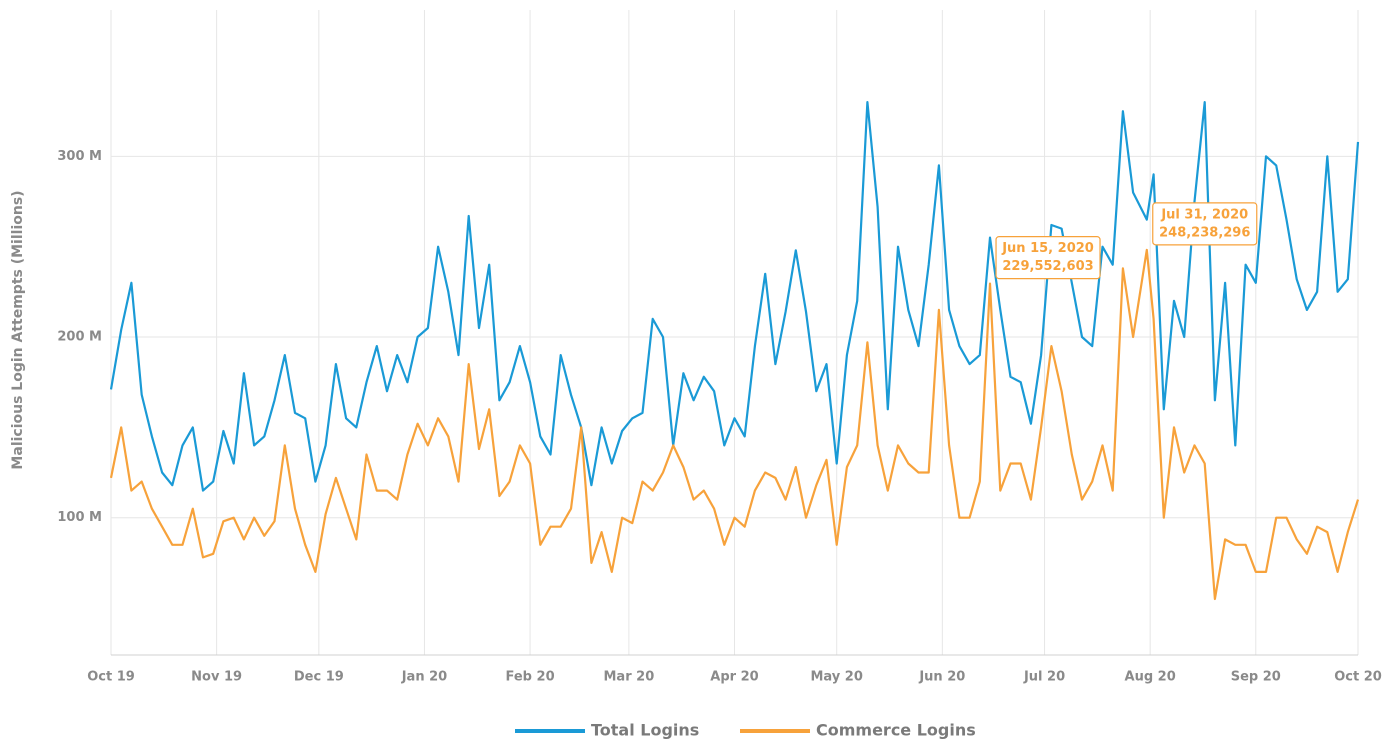 The width and height of the screenshot is (1399, 743). What do you see at coordinates (79, 337) in the screenshot?
I see `y-tick-label: 200 M` at bounding box center [79, 337].